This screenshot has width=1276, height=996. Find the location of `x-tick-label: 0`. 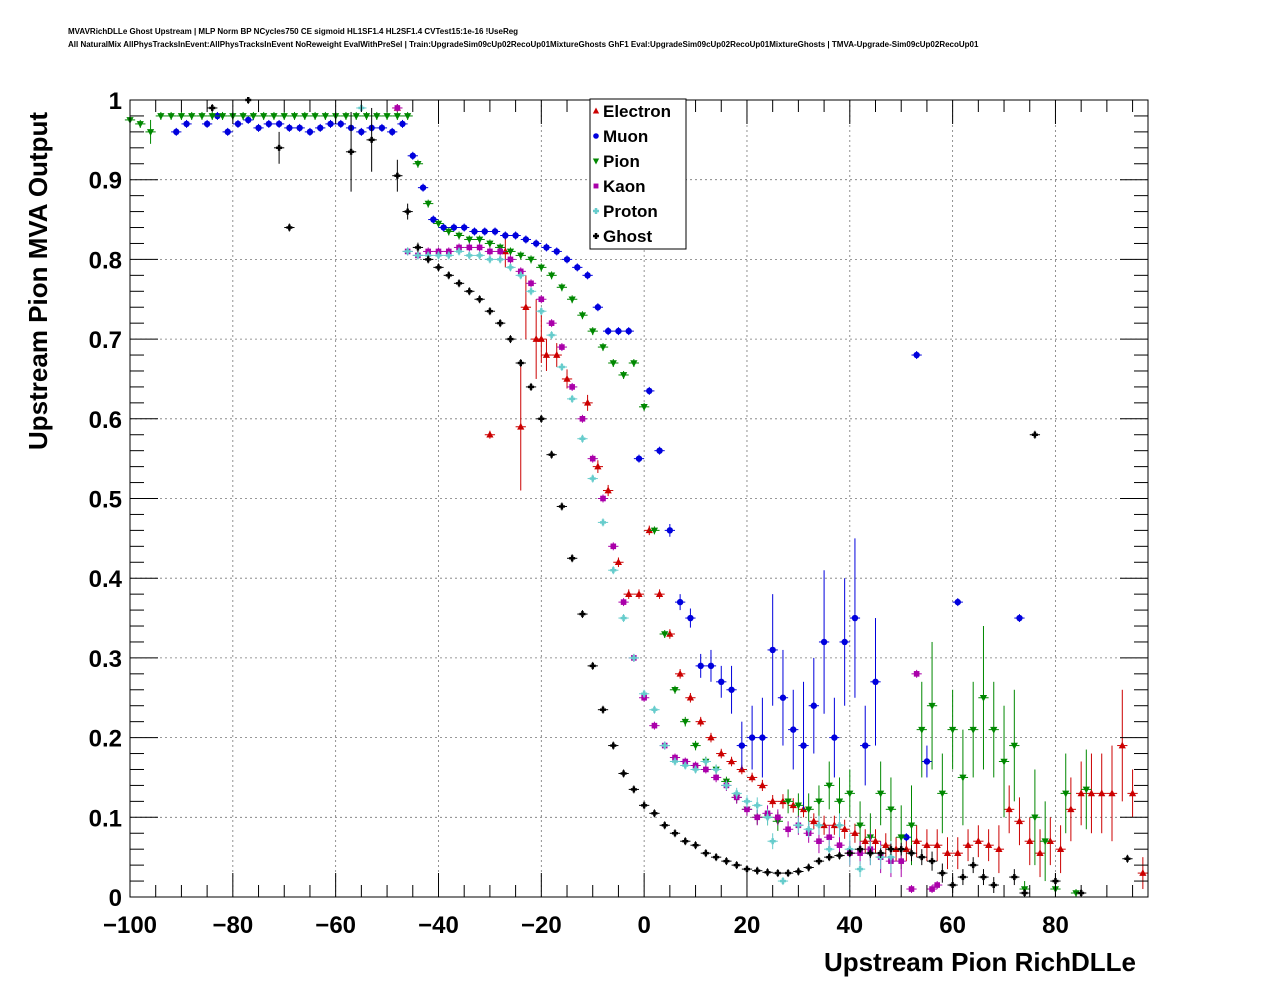

x-tick-label: 0 is located at coordinates (643, 925).